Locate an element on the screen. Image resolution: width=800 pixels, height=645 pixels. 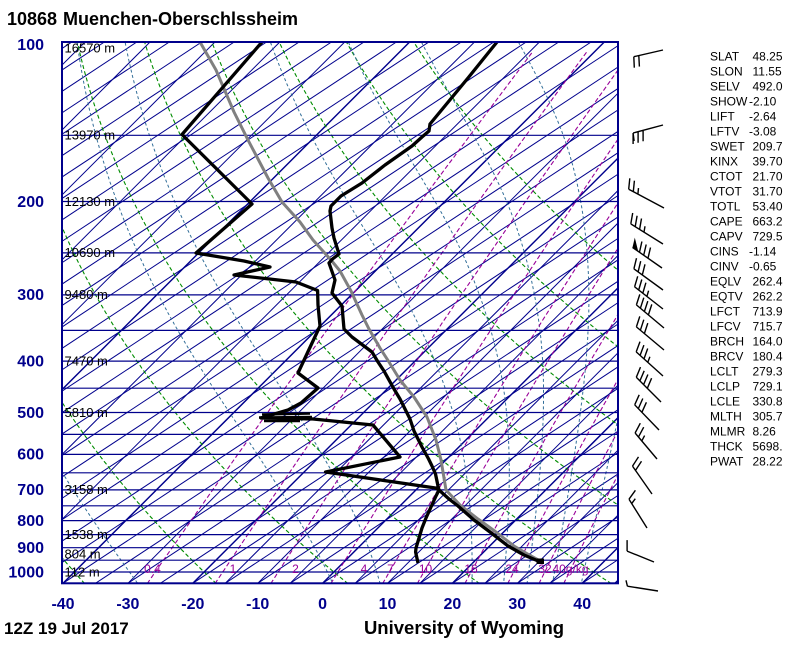
svg-text: VTOT is located at coordinates (726, 192).